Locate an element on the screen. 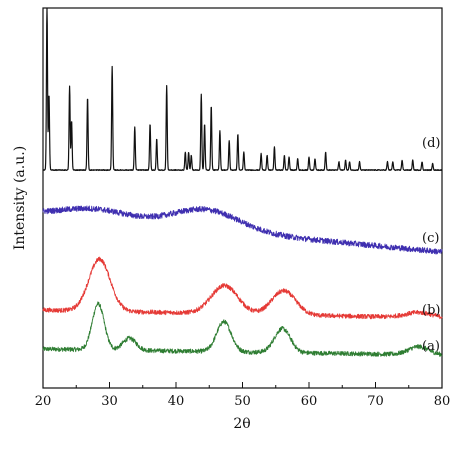  series-line-b is located at coordinates (242, 288).